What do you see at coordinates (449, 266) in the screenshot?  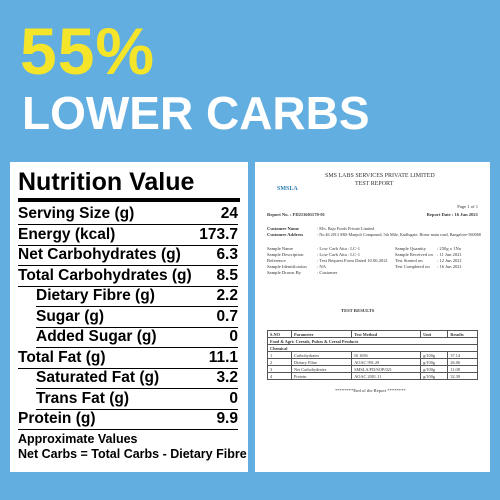 I see `info-field: : 16 Jun 2021` at bounding box center [449, 266].